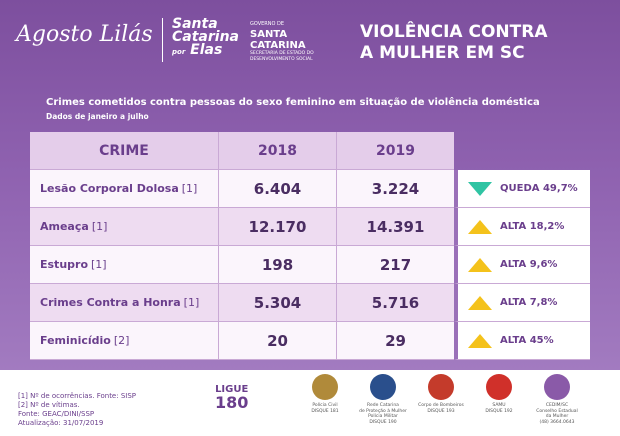  What do you see at coordinates (383, 422) in the screenshot?
I see `logo-text: DISQUE 190` at bounding box center [383, 422].